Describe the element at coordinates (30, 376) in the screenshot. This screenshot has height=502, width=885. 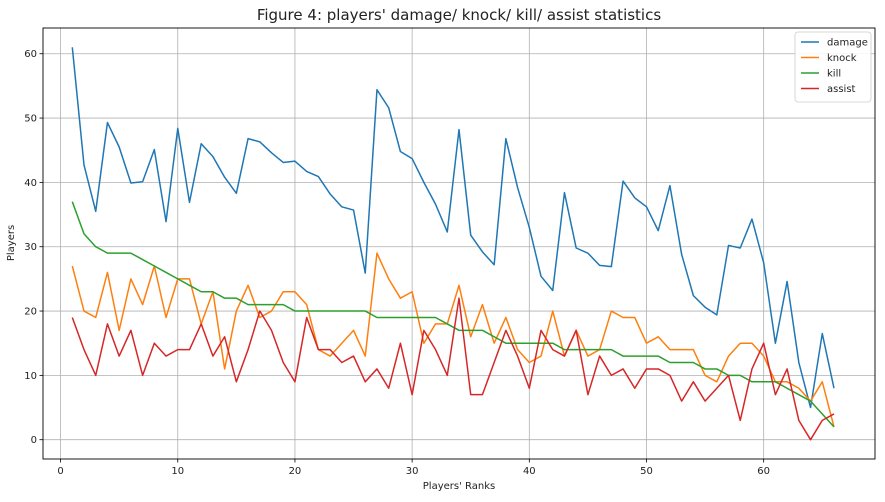
I see `y-tick-label: 10` at that location.